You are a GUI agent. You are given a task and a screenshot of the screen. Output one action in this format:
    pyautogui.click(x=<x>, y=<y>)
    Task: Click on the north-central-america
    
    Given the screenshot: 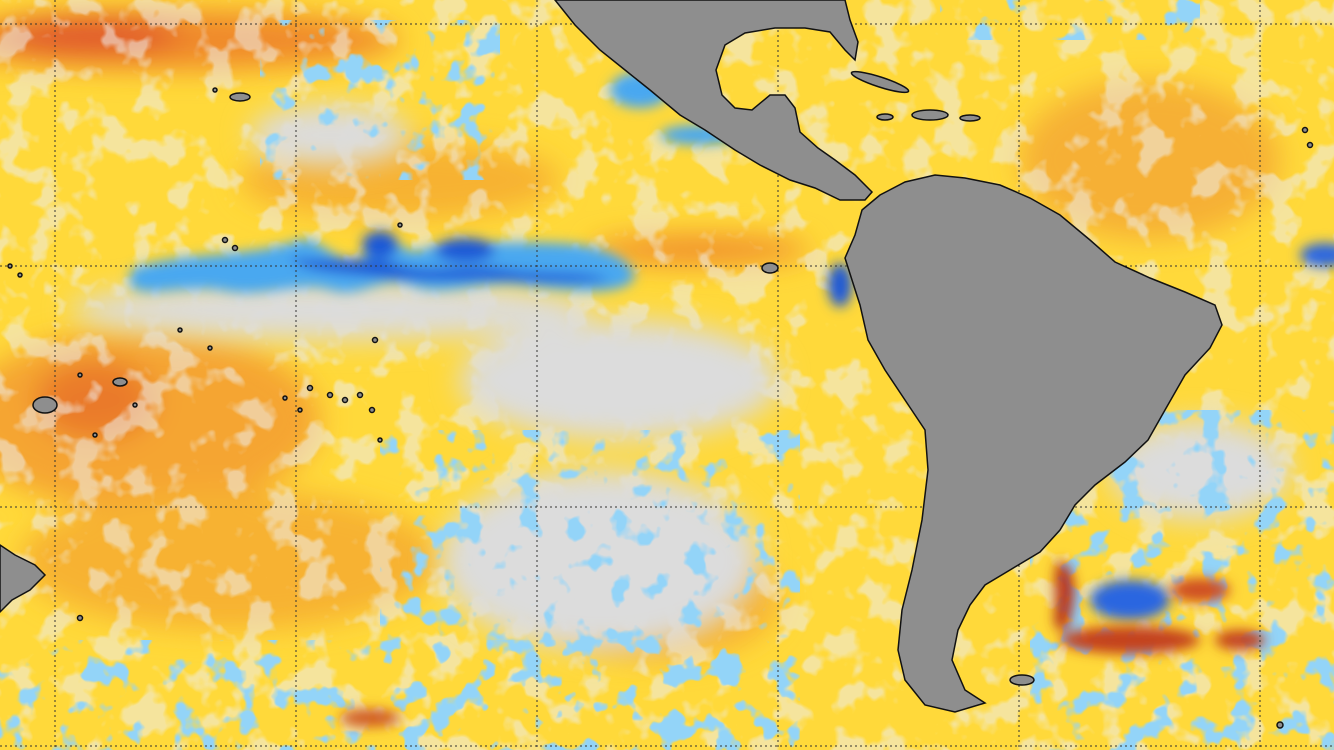 What is the action you would take?
    pyautogui.click(x=714, y=100)
    